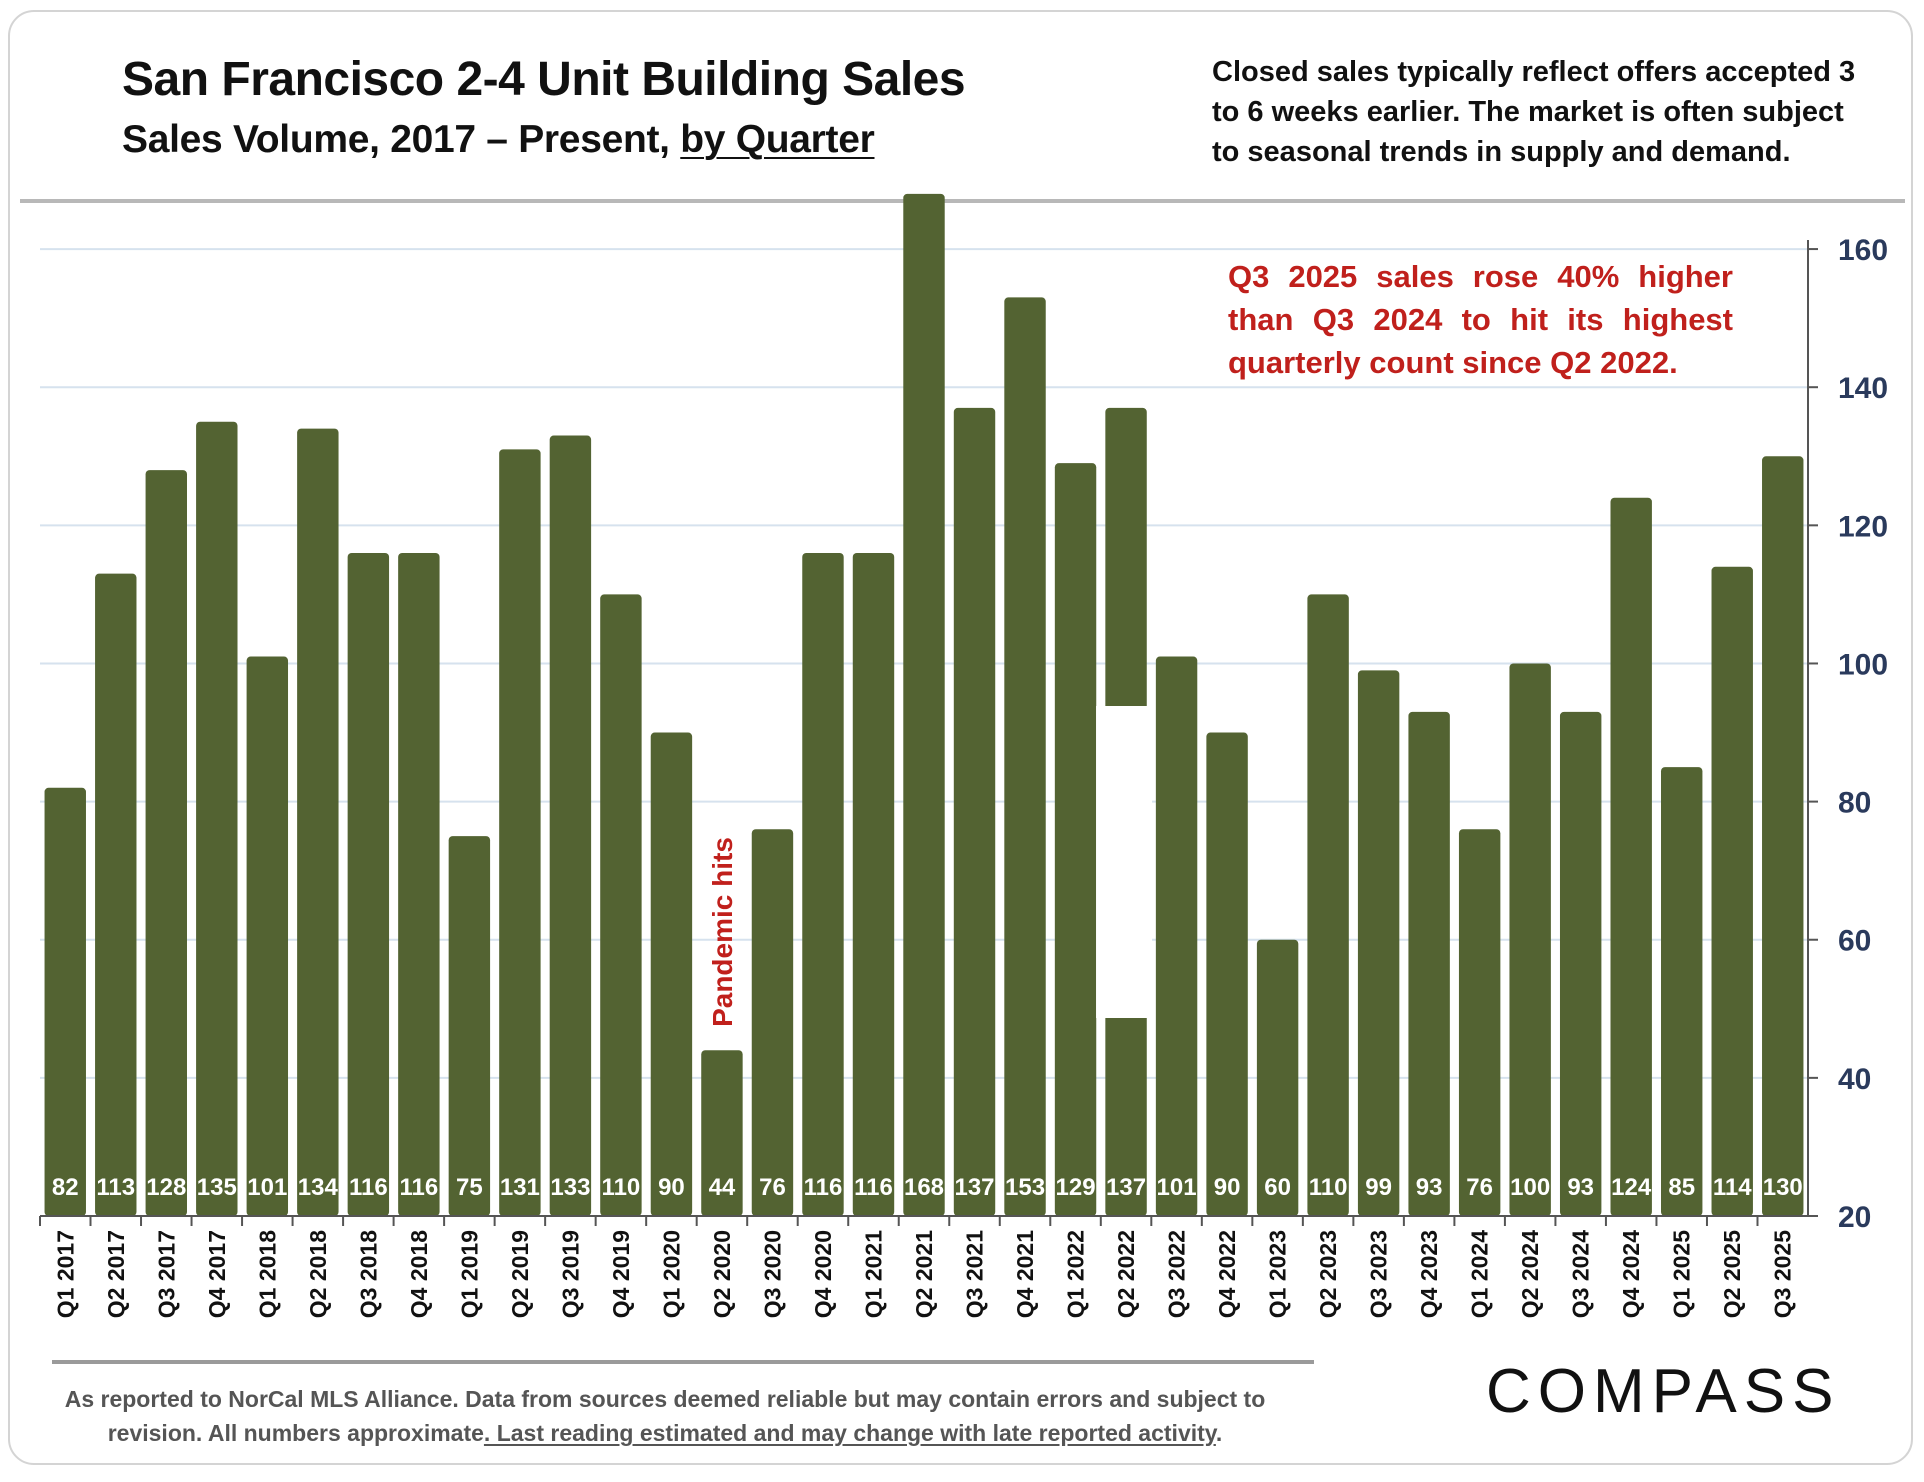 The height and width of the screenshot is (1482, 1924). Describe the element at coordinates (1783, 1274) in the screenshot. I see `x-tick-label: Q3 2025` at that location.